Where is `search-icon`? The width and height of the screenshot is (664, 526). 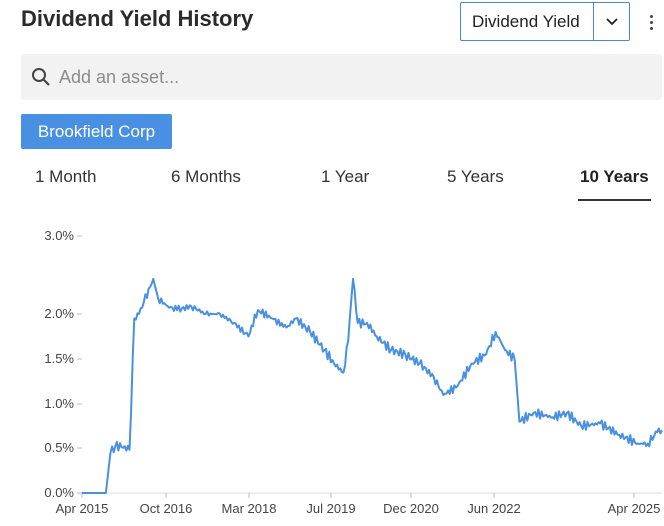
search-icon is located at coordinates (41, 77).